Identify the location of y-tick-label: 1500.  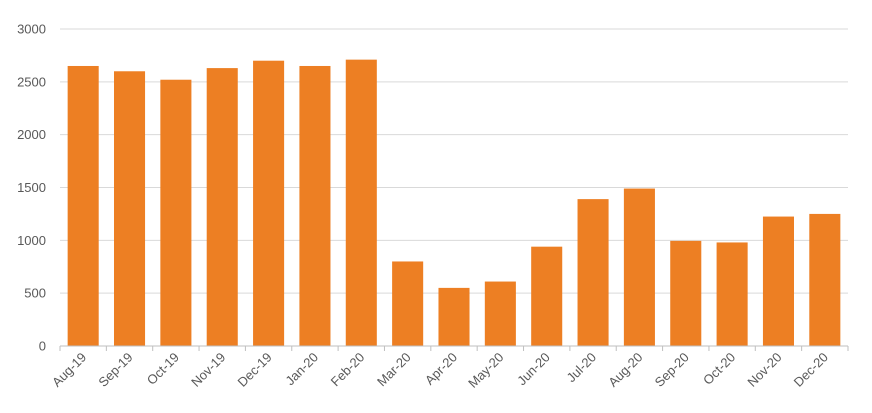
(31, 187).